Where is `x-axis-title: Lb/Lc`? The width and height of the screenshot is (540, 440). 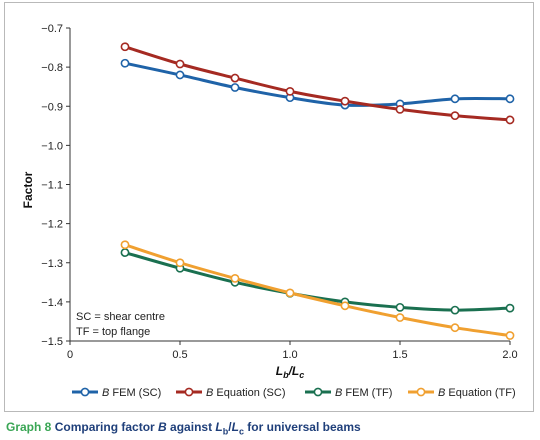
x-axis-title: Lb/Lc is located at coordinates (290, 372).